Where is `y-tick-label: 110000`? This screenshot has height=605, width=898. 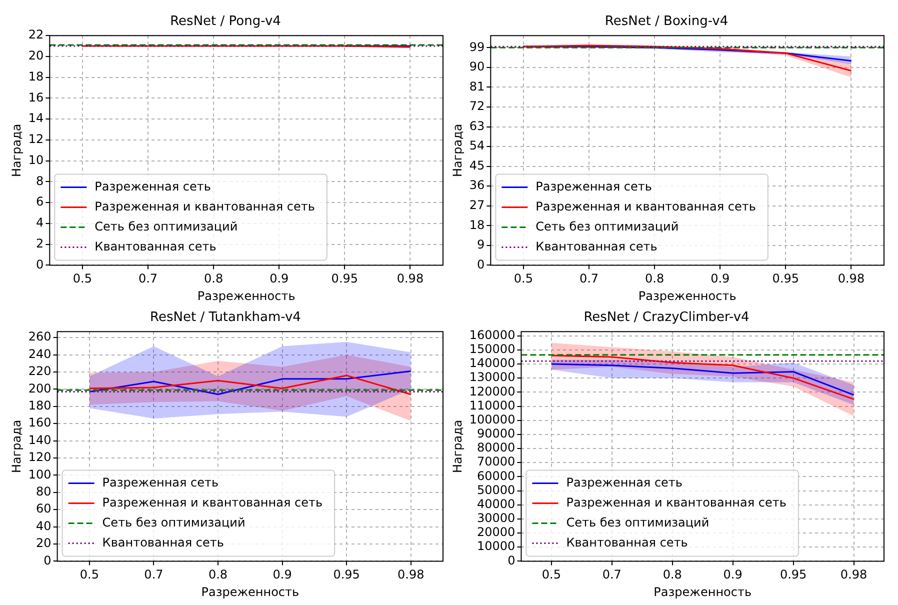
y-tick-label: 110000 is located at coordinates (492, 405).